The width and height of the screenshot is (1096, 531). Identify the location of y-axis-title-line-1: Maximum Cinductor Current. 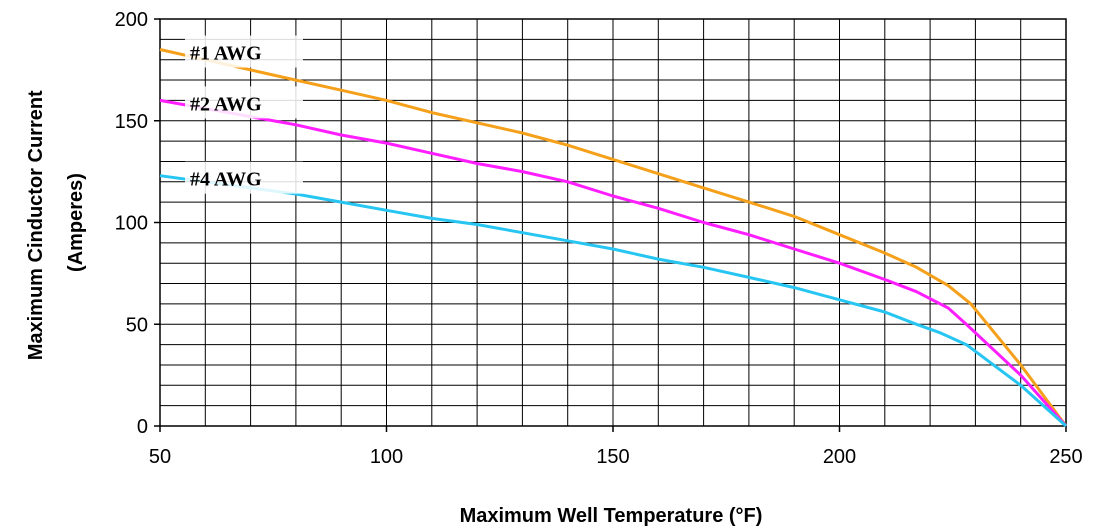
(36, 225).